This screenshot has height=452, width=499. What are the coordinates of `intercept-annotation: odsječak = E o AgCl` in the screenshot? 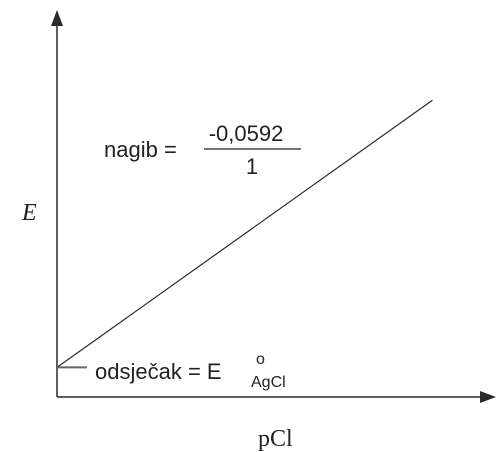 It's located at (190, 371).